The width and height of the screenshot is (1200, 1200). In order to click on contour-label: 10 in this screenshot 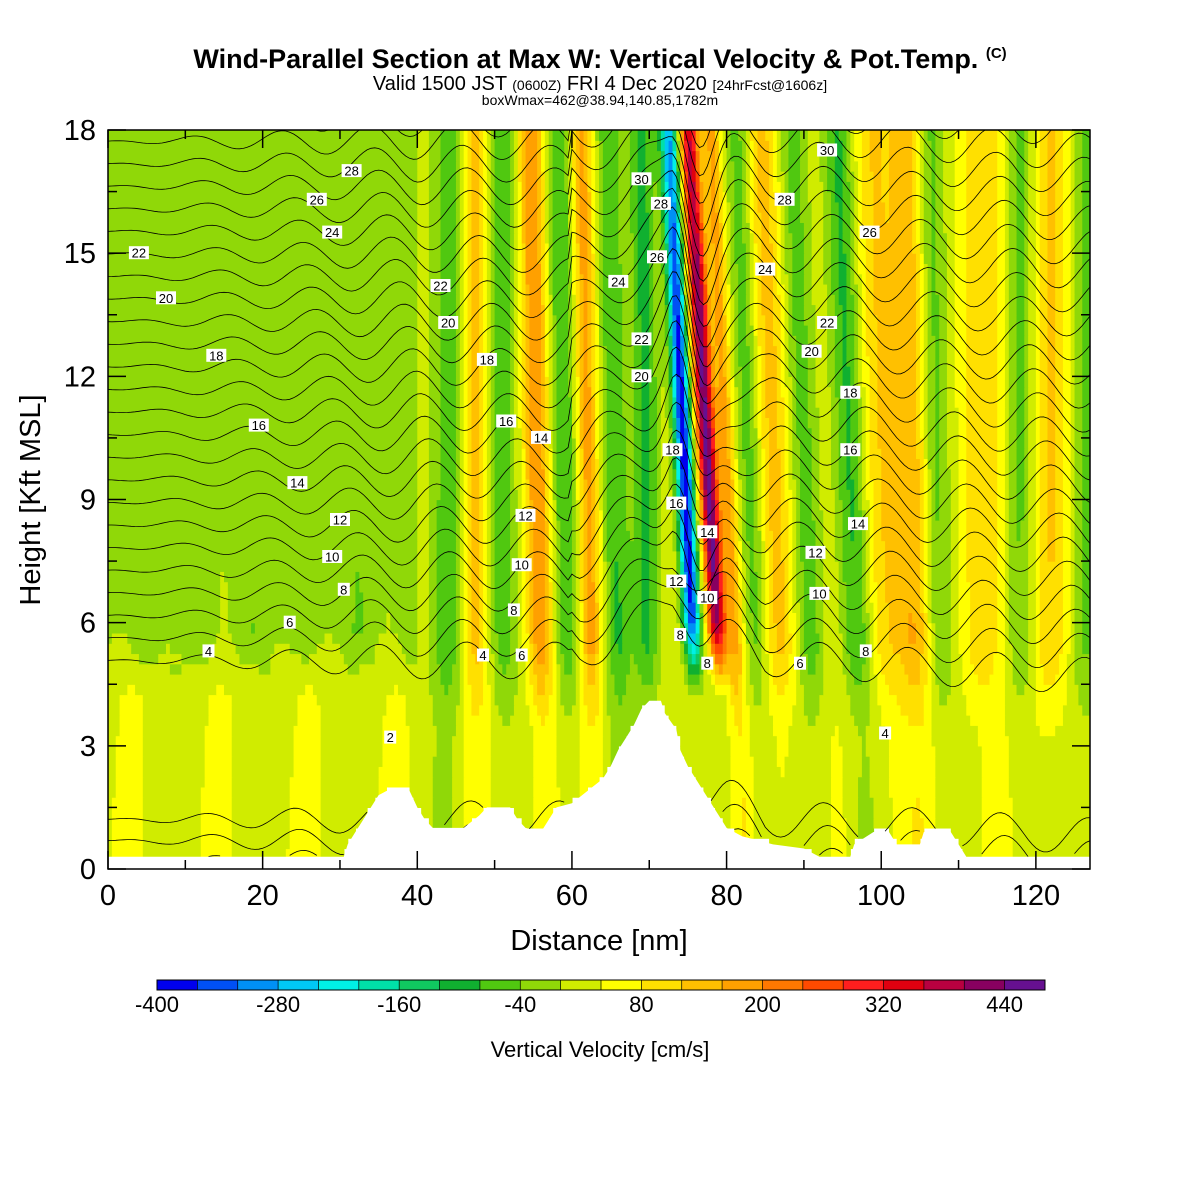, I will do `click(707, 598)`.